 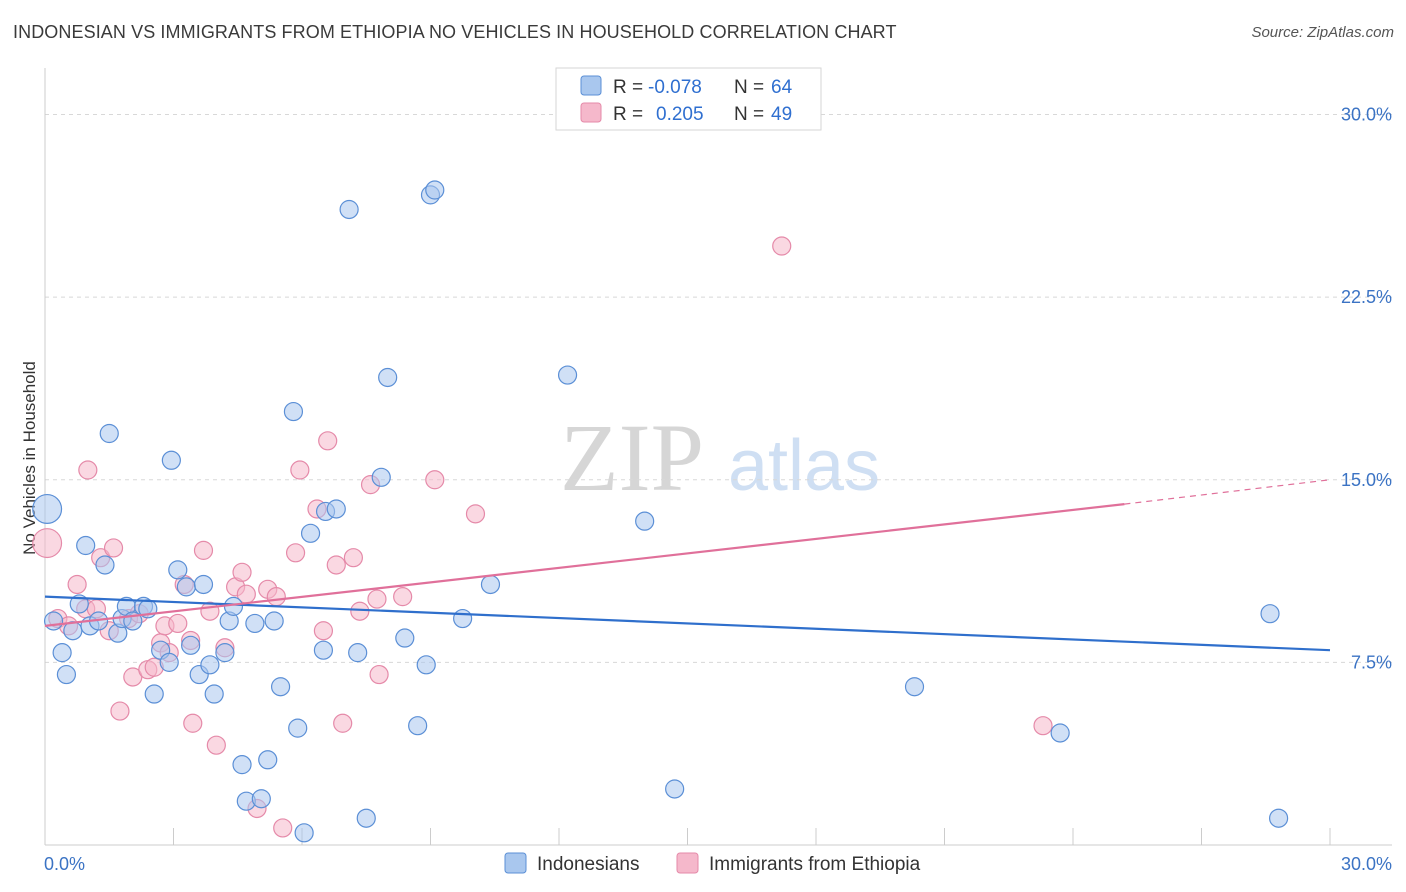 What do you see at coordinates (752, 836) in the screenshot?
I see `x-ticks` at bounding box center [752, 836].